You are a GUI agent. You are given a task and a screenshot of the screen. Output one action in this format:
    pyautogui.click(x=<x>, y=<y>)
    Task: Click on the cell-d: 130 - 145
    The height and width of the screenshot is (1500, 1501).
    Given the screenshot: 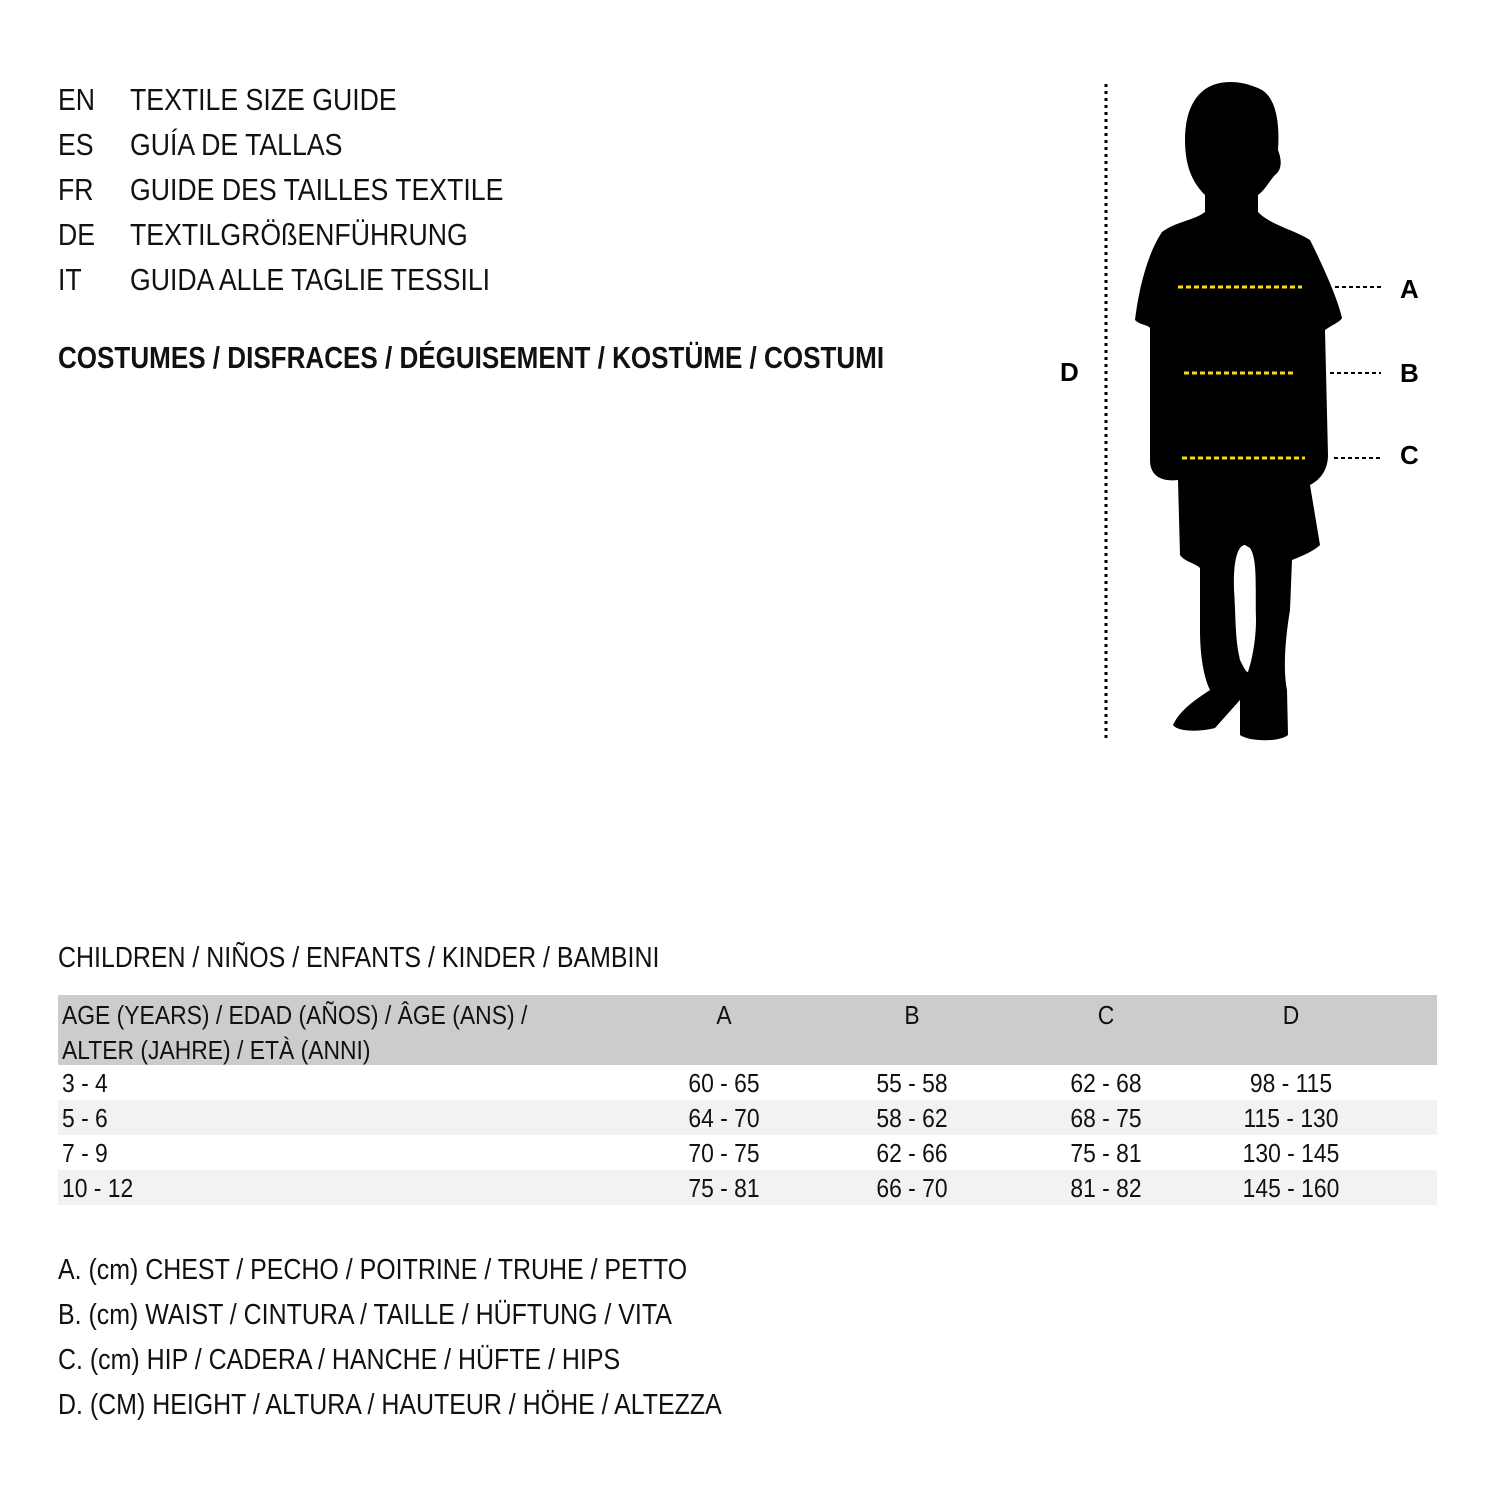 What is the action you would take?
    pyautogui.click(x=1291, y=1153)
    